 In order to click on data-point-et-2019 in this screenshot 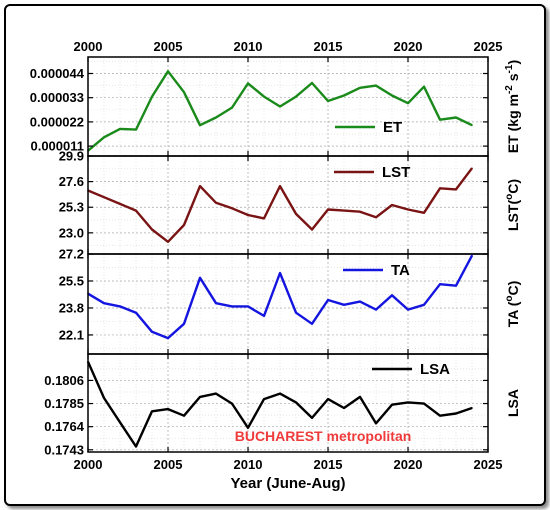, I will do `click(392, 95)`.